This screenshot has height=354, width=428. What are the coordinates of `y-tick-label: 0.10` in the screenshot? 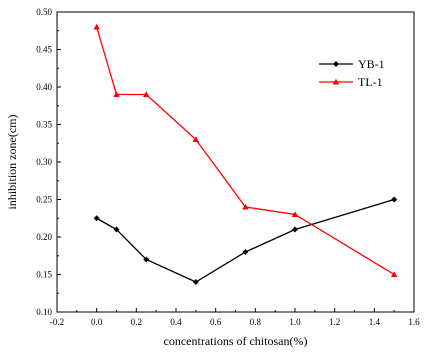 It's located at (44, 312).